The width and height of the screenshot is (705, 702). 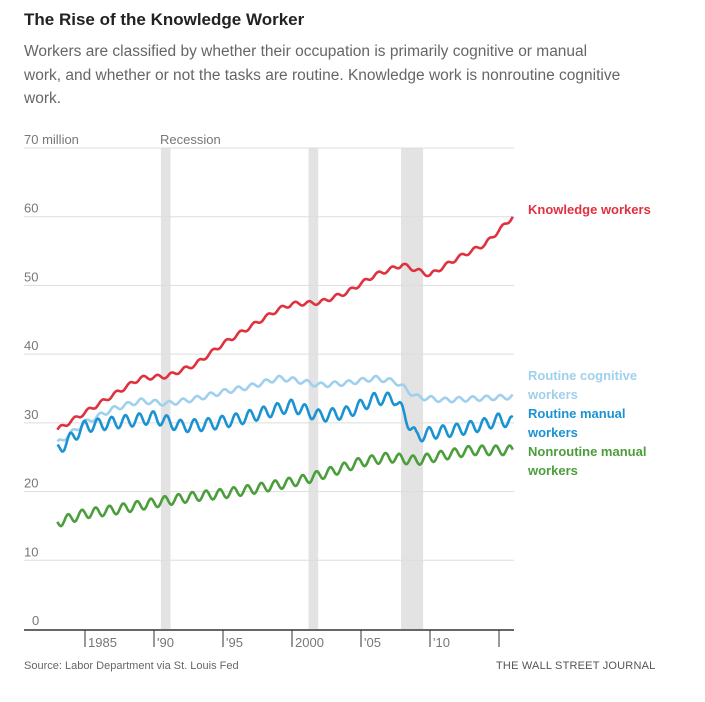 What do you see at coordinates (582, 375) in the screenshot?
I see `series-label: Routine cognitive` at bounding box center [582, 375].